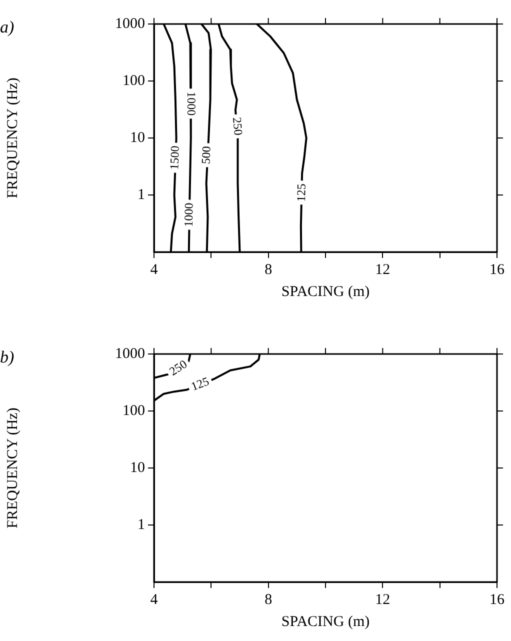 The image size is (511, 641). Describe the element at coordinates (206, 155) in the screenshot. I see `annotation: 500` at that location.